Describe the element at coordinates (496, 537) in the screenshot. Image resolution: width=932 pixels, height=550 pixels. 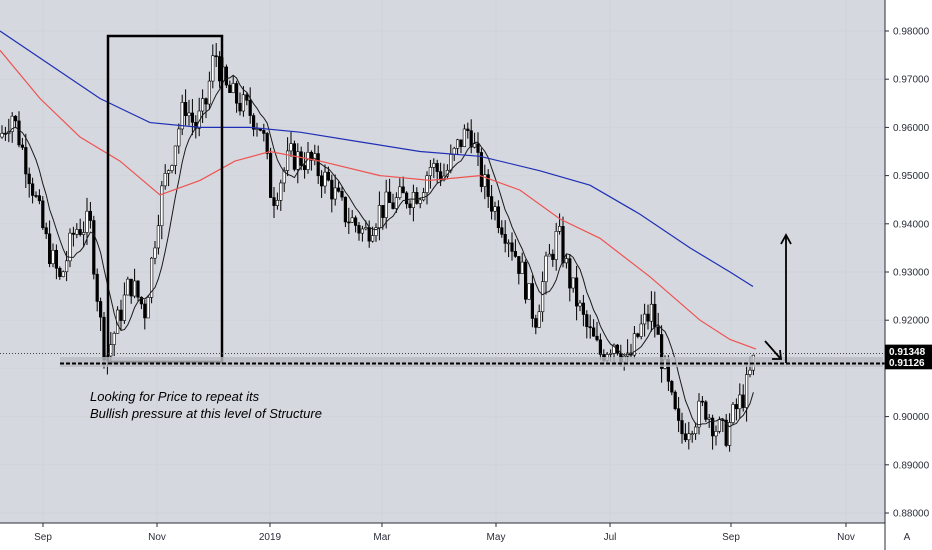
I see `x-tick-label: May` at that location.